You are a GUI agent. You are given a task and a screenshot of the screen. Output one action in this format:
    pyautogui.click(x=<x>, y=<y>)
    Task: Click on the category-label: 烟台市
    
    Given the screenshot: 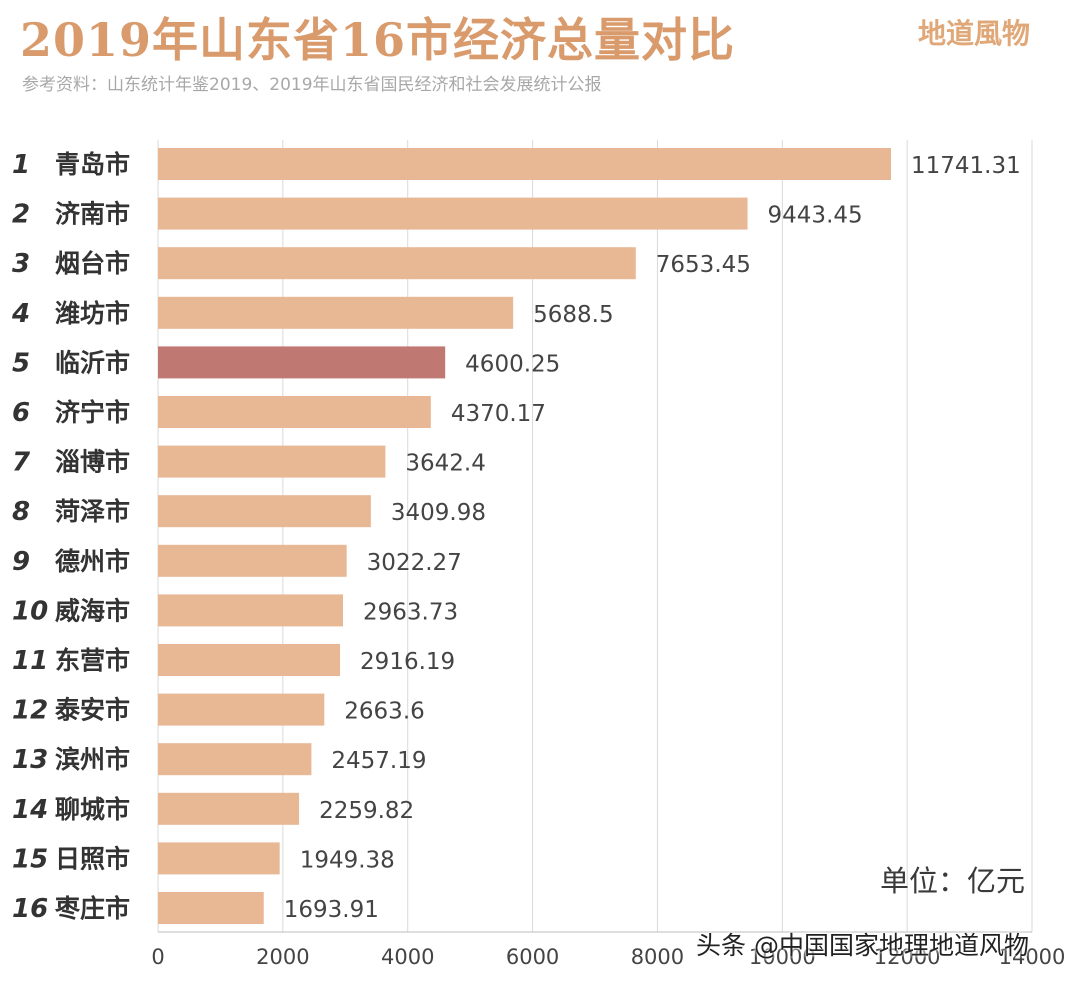 What is the action you would take?
    pyautogui.click(x=92, y=263)
    